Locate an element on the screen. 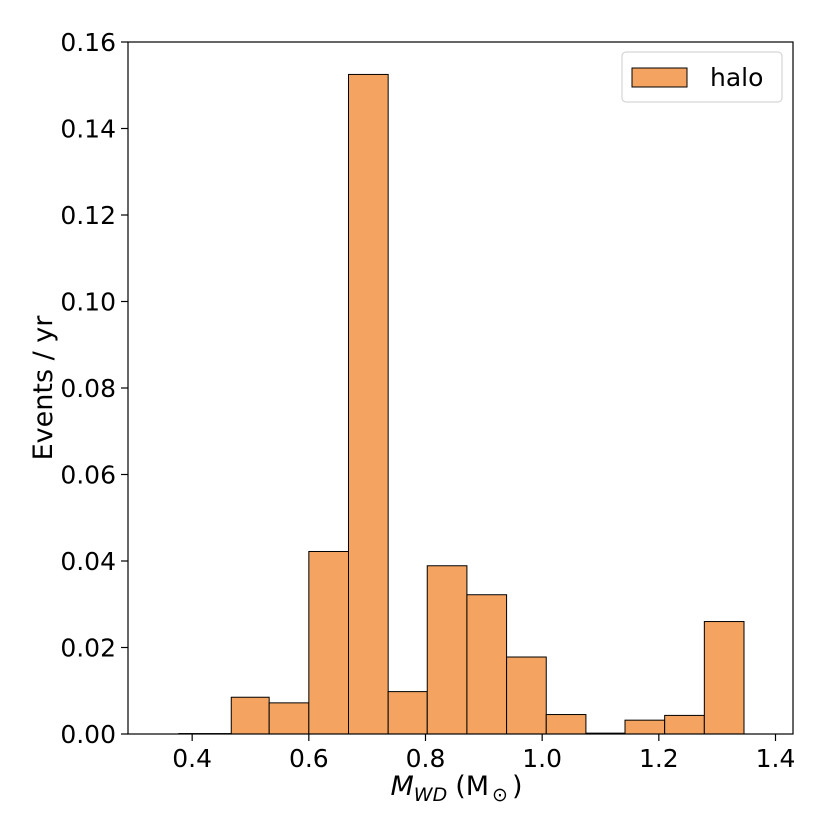  x-axis-label: MWD (M ⊙) is located at coordinates (456, 788).